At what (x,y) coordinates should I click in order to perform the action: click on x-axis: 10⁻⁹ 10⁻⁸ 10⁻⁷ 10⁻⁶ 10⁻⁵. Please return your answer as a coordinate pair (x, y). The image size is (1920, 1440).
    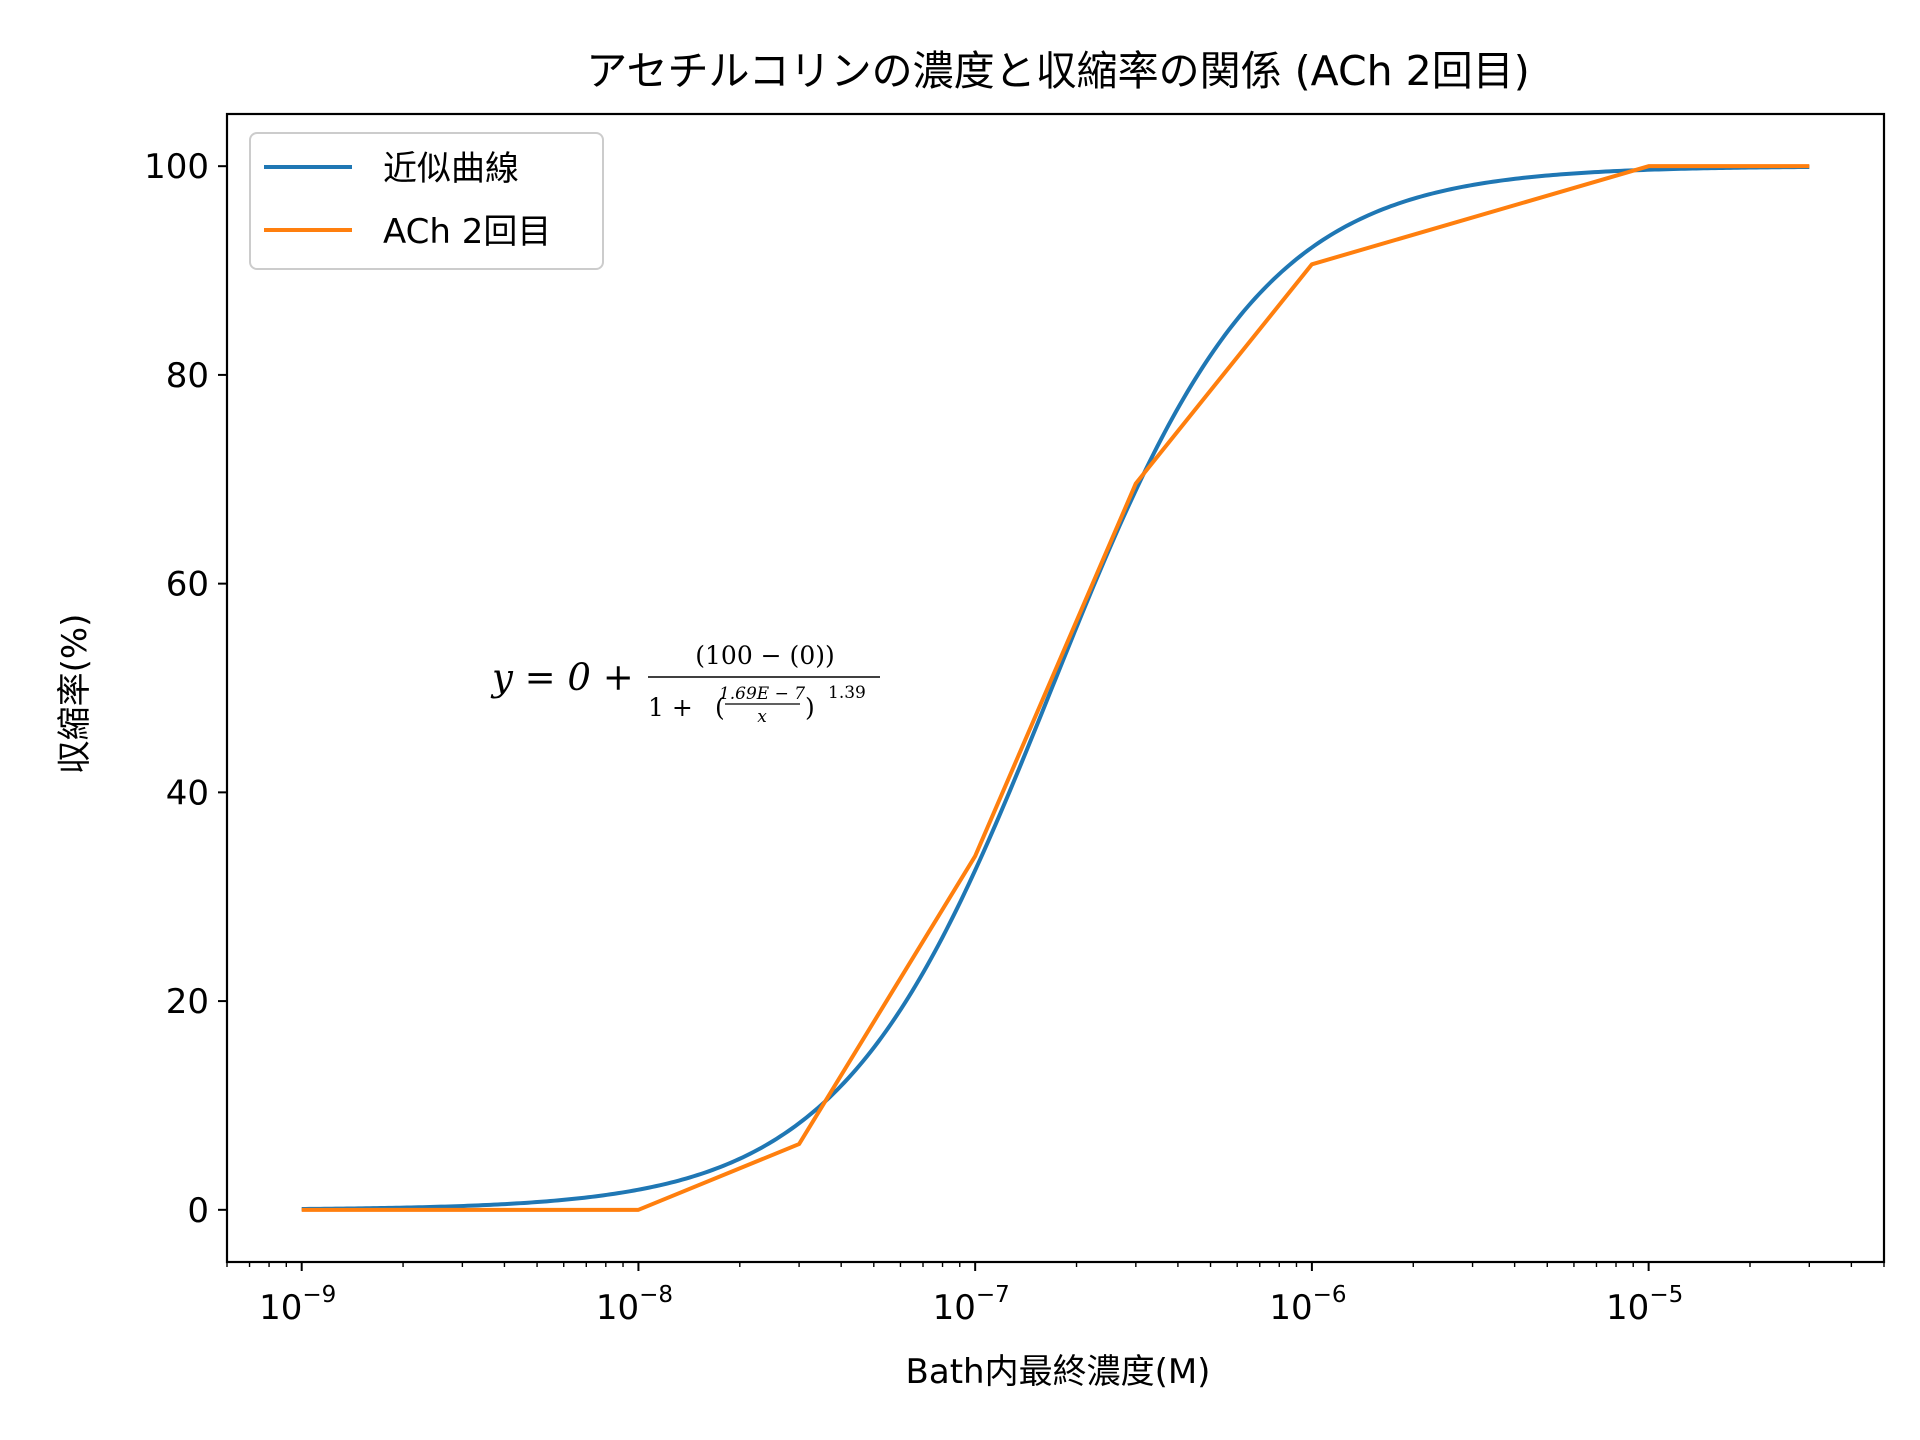
    Looking at the image, I should click on (1055, 1295).